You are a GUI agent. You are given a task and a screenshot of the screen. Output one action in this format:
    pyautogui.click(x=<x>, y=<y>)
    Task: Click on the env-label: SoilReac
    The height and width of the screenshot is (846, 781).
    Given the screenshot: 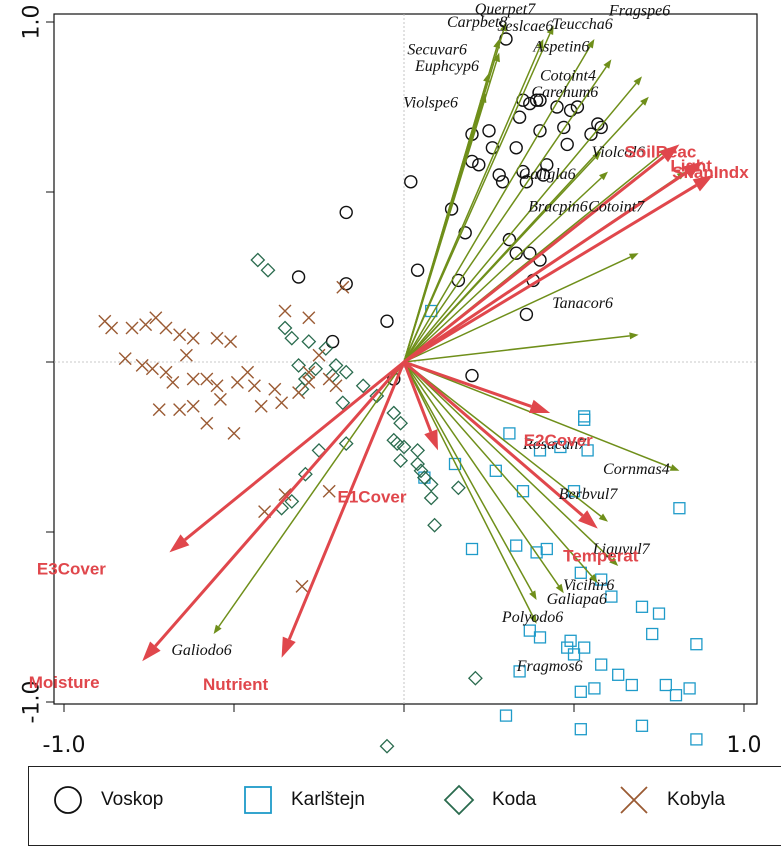 What is the action you would take?
    pyautogui.click(x=660, y=151)
    